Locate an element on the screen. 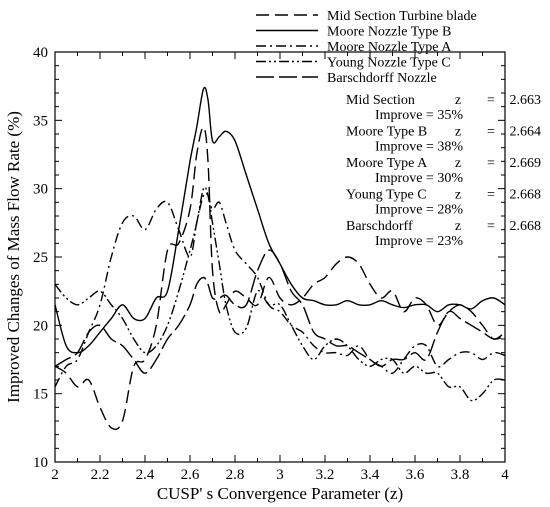 Image resolution: width=550 pixels, height=507 pixels. y-tick-label: 25 is located at coordinates (40, 258).